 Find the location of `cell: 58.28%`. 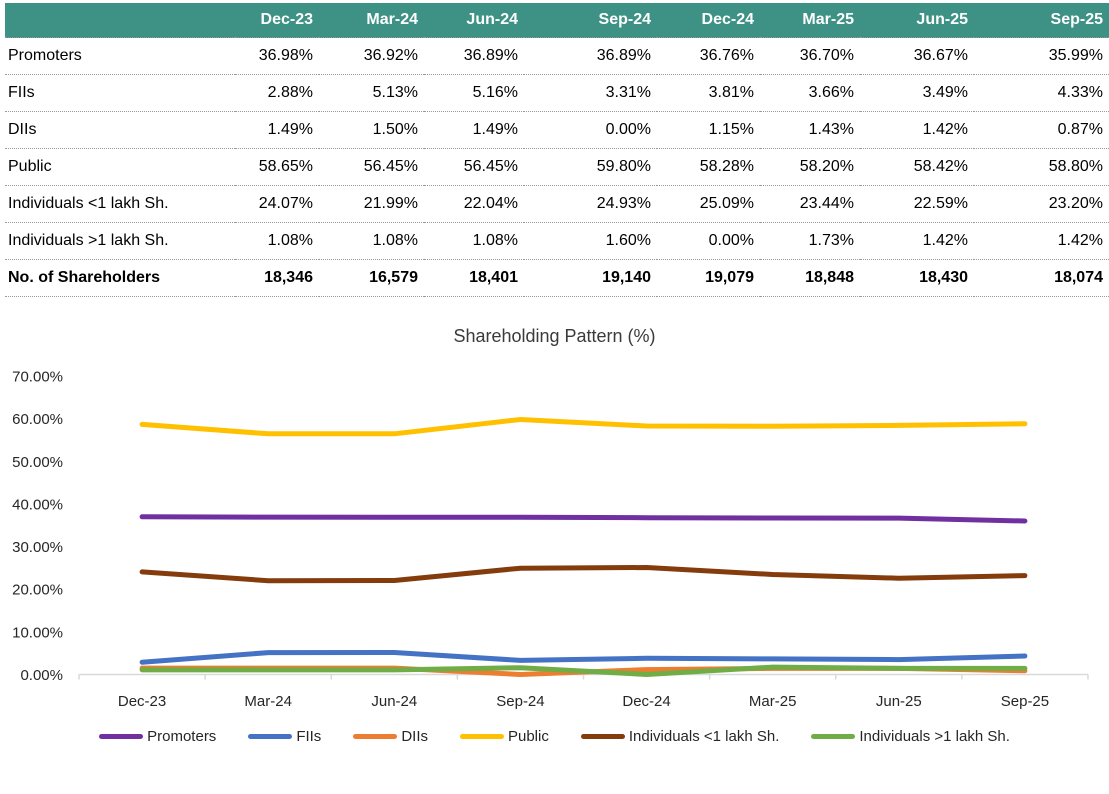

cell: 58.28% is located at coordinates (708, 167).